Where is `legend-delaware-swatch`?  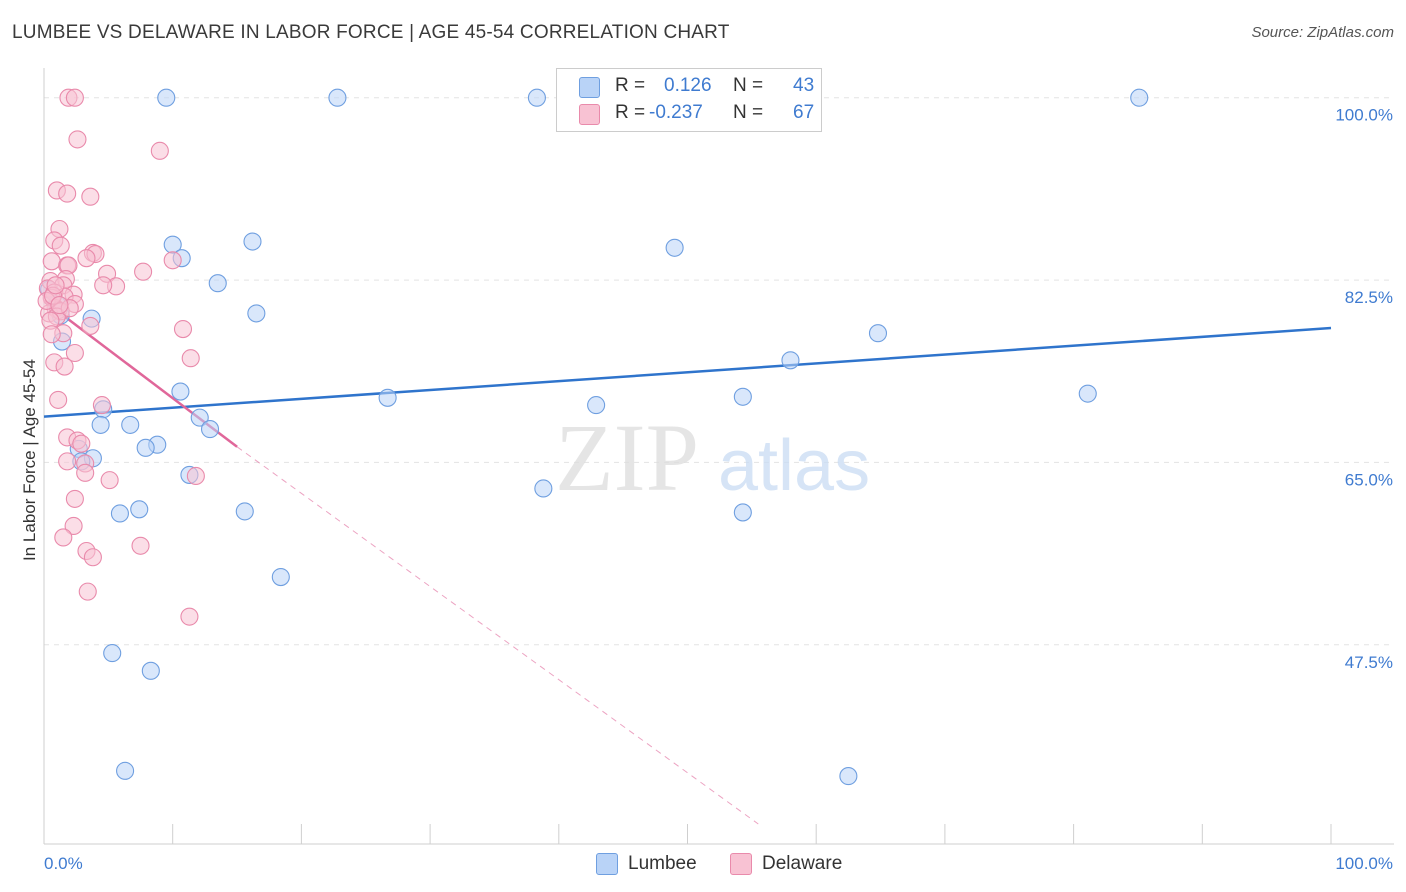
legend-delaware-swatch is located at coordinates (741, 864).